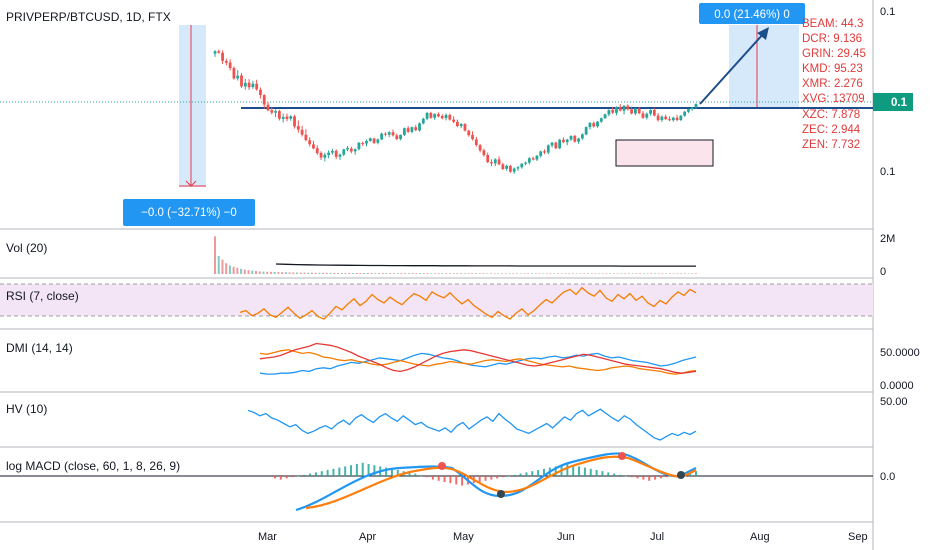 This screenshot has height=550, width=932. What do you see at coordinates (831, 145) in the screenshot?
I see `symbol-list-item: ZEN: 7.732` at bounding box center [831, 145].